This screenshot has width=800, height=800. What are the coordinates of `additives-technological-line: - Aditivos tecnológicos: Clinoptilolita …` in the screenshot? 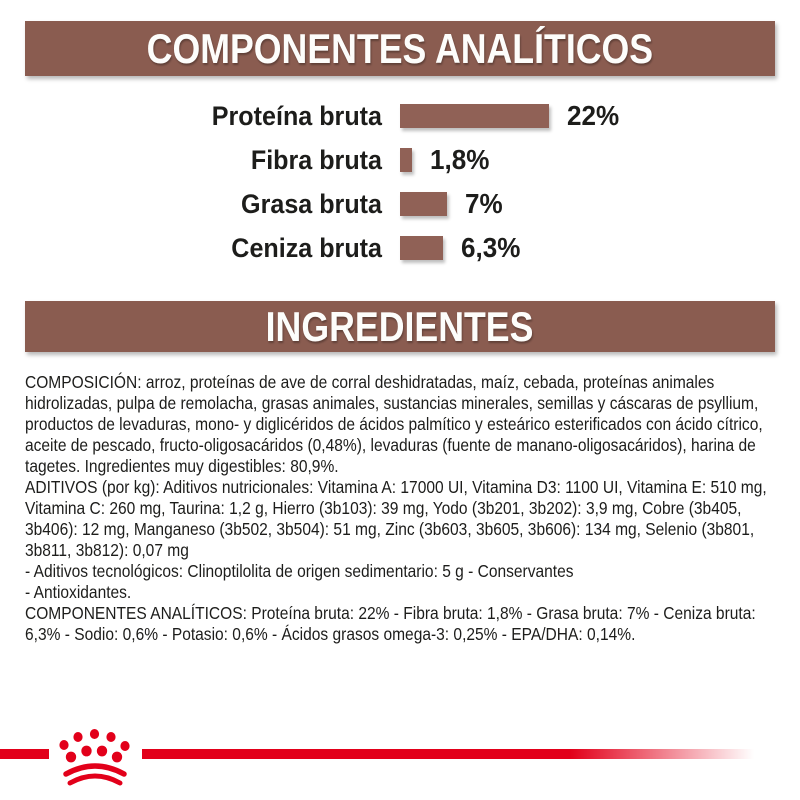 It's located at (299, 571).